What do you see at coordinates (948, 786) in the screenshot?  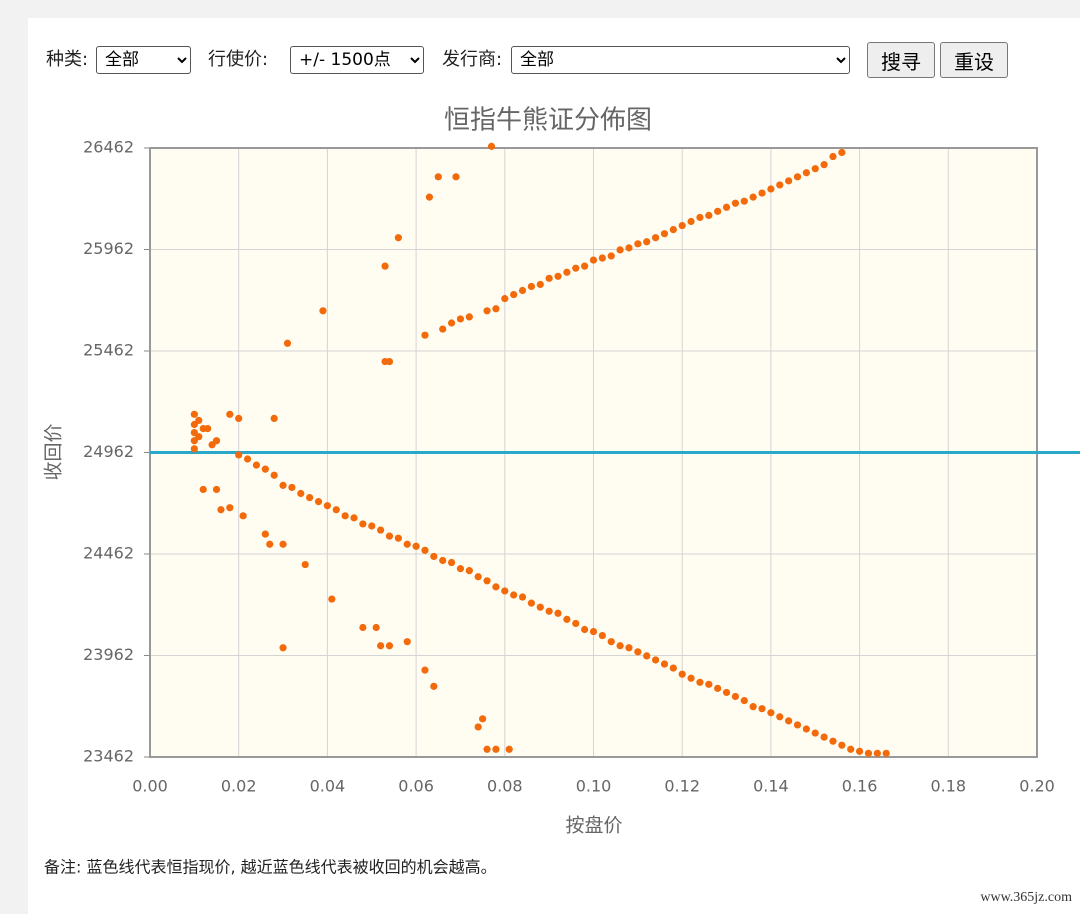 I see `x-tick-label: 0.18` at bounding box center [948, 786].